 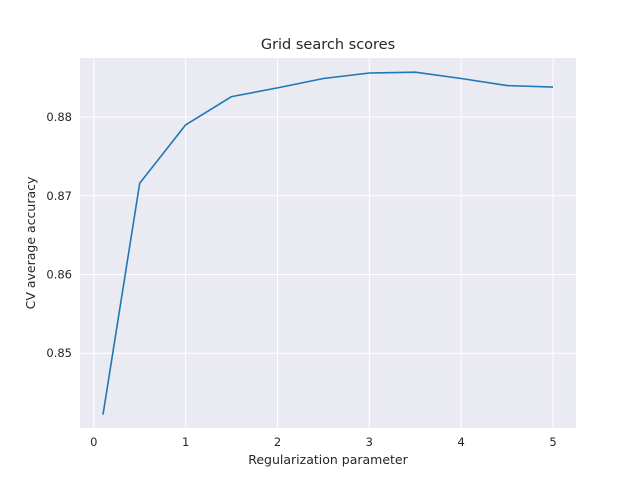 I want to click on y-axis-label: CV average accuracy, so click(x=30, y=242).